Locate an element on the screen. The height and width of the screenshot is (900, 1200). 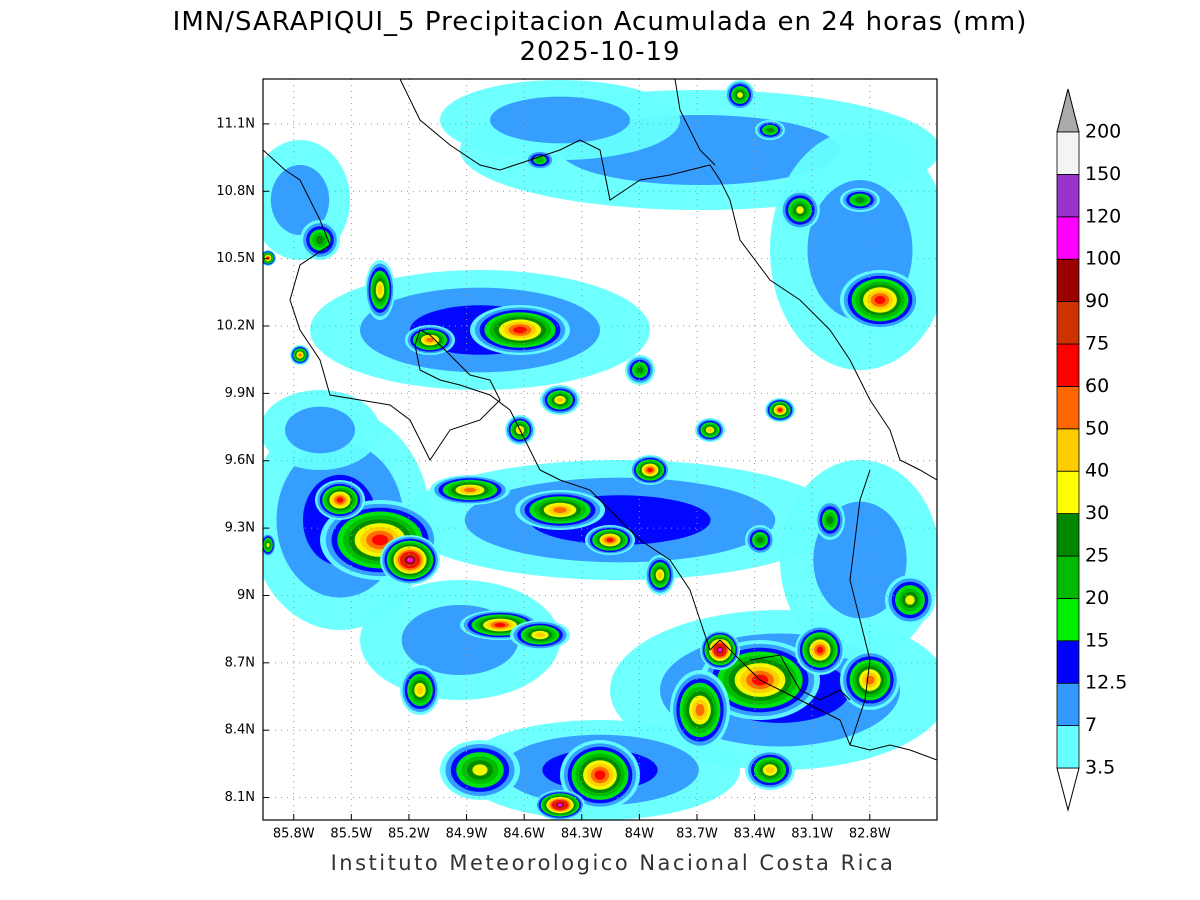
x-tick-label: 83.4W is located at coordinates (755, 834).